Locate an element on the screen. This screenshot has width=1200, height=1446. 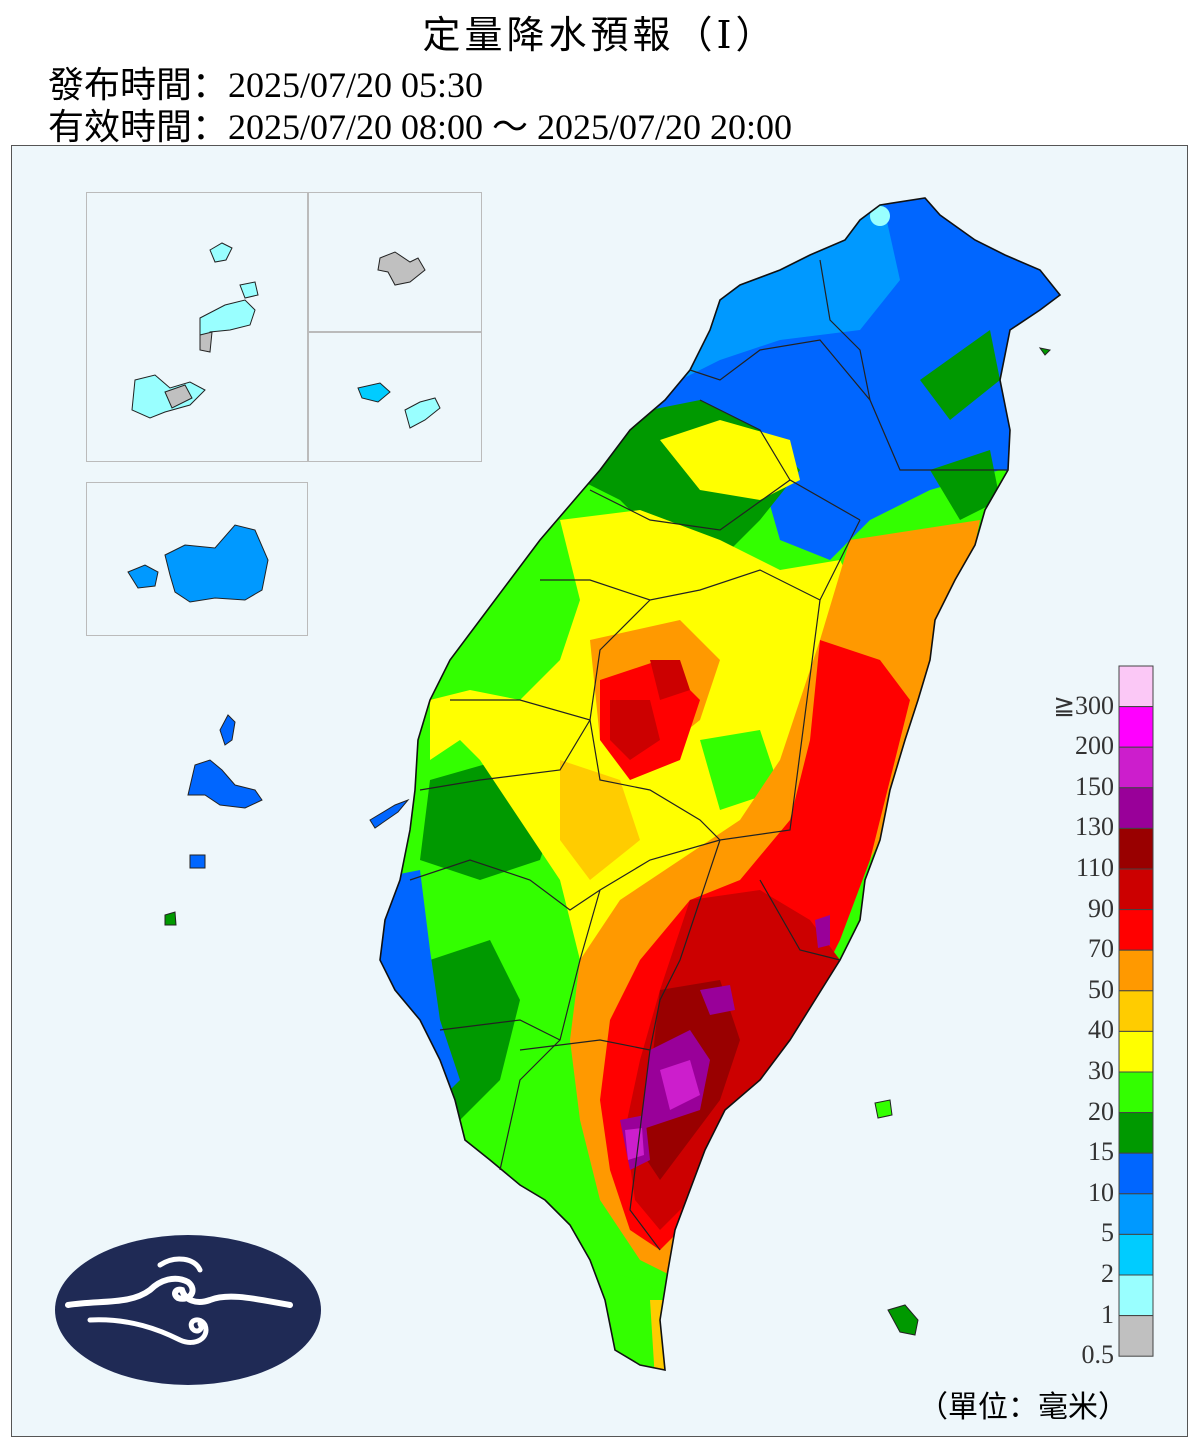
legend-label: 2 is located at coordinates (1107, 1273).